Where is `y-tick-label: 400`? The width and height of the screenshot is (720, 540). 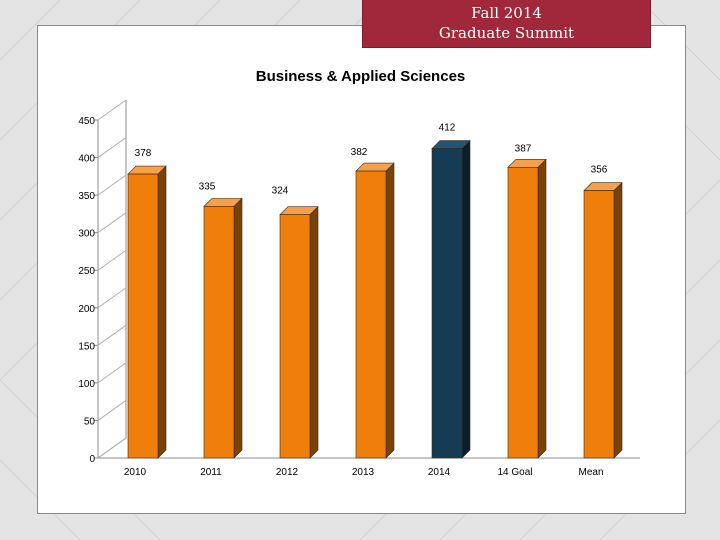
y-tick-label: 400 is located at coordinates (86, 159).